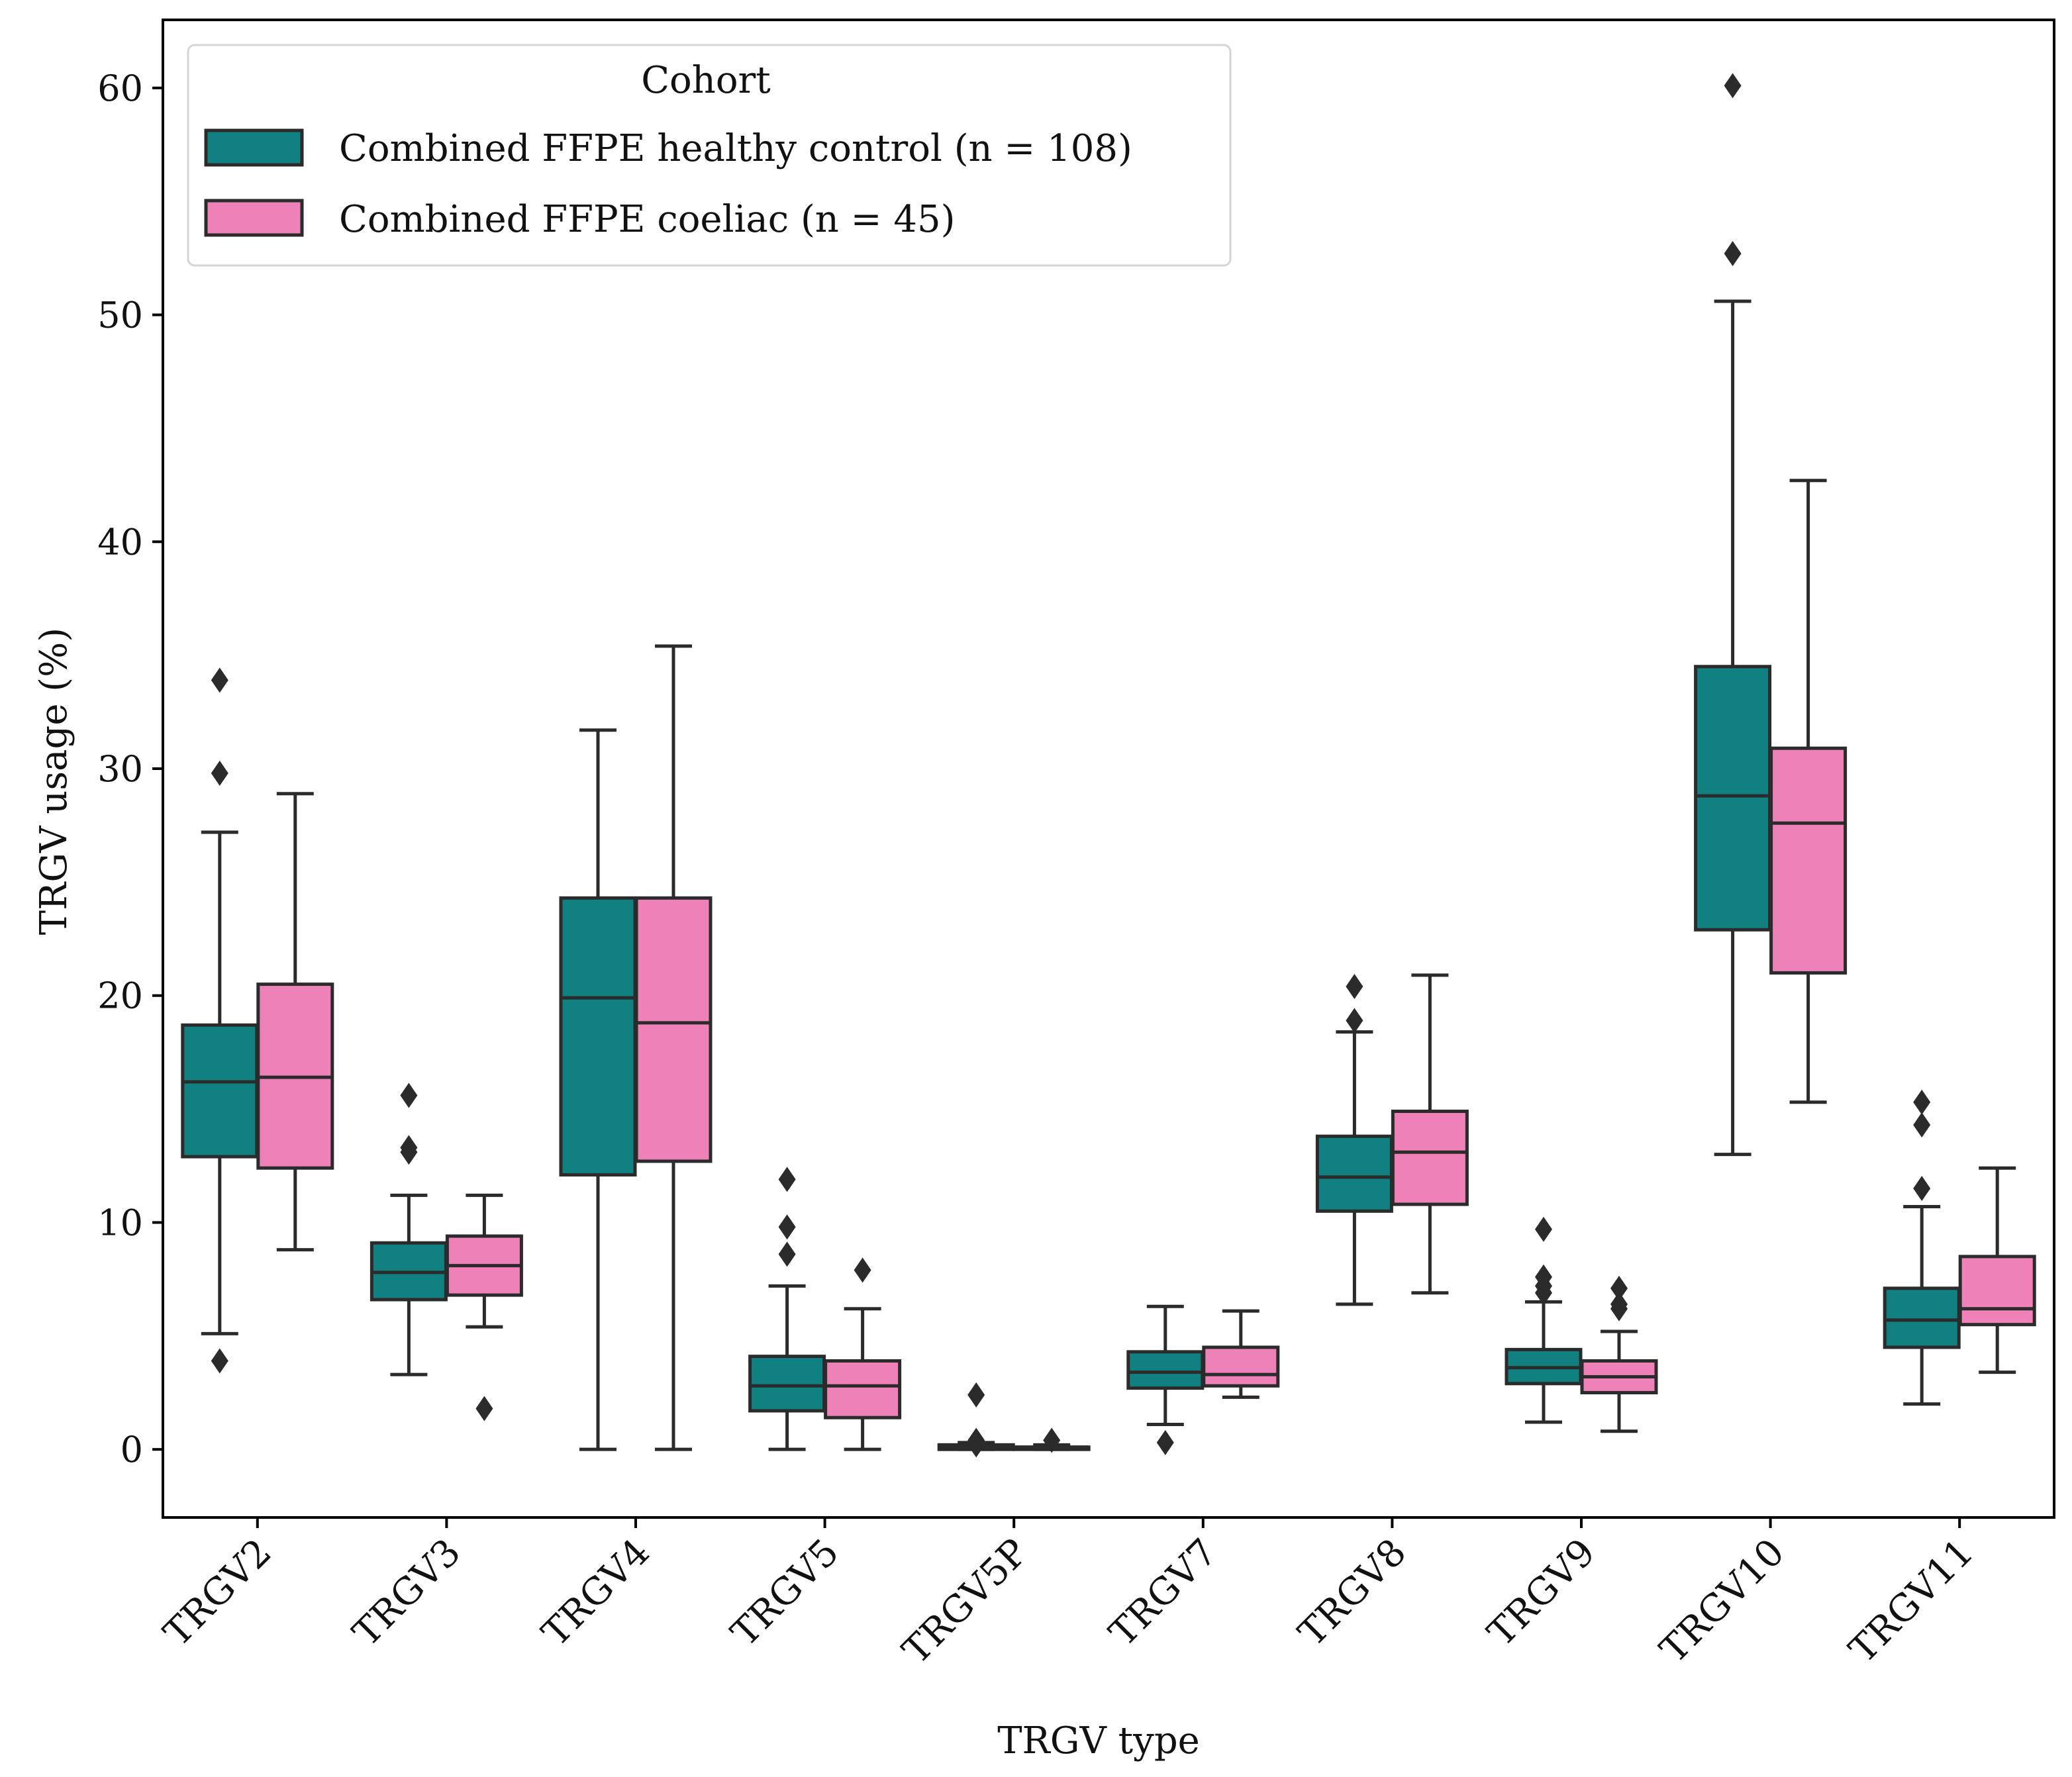  I want to click on box-trgv5-healthy-control, so click(787, 1309).